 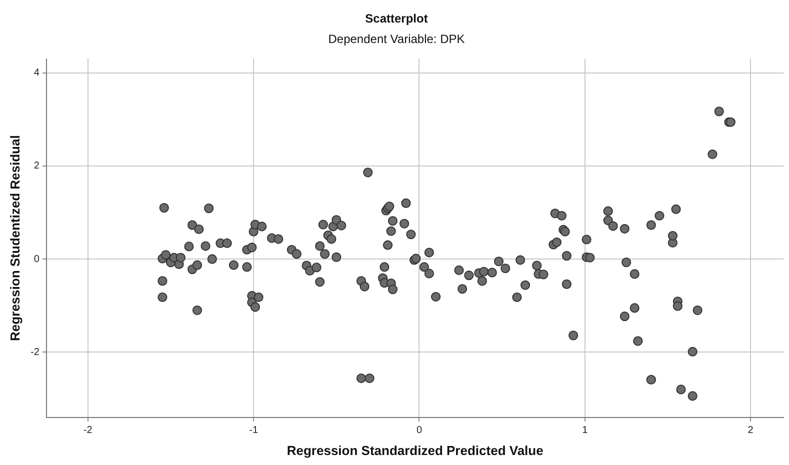 What do you see at coordinates (37, 259) in the screenshot?
I see `y-tick-label: 0` at bounding box center [37, 259].